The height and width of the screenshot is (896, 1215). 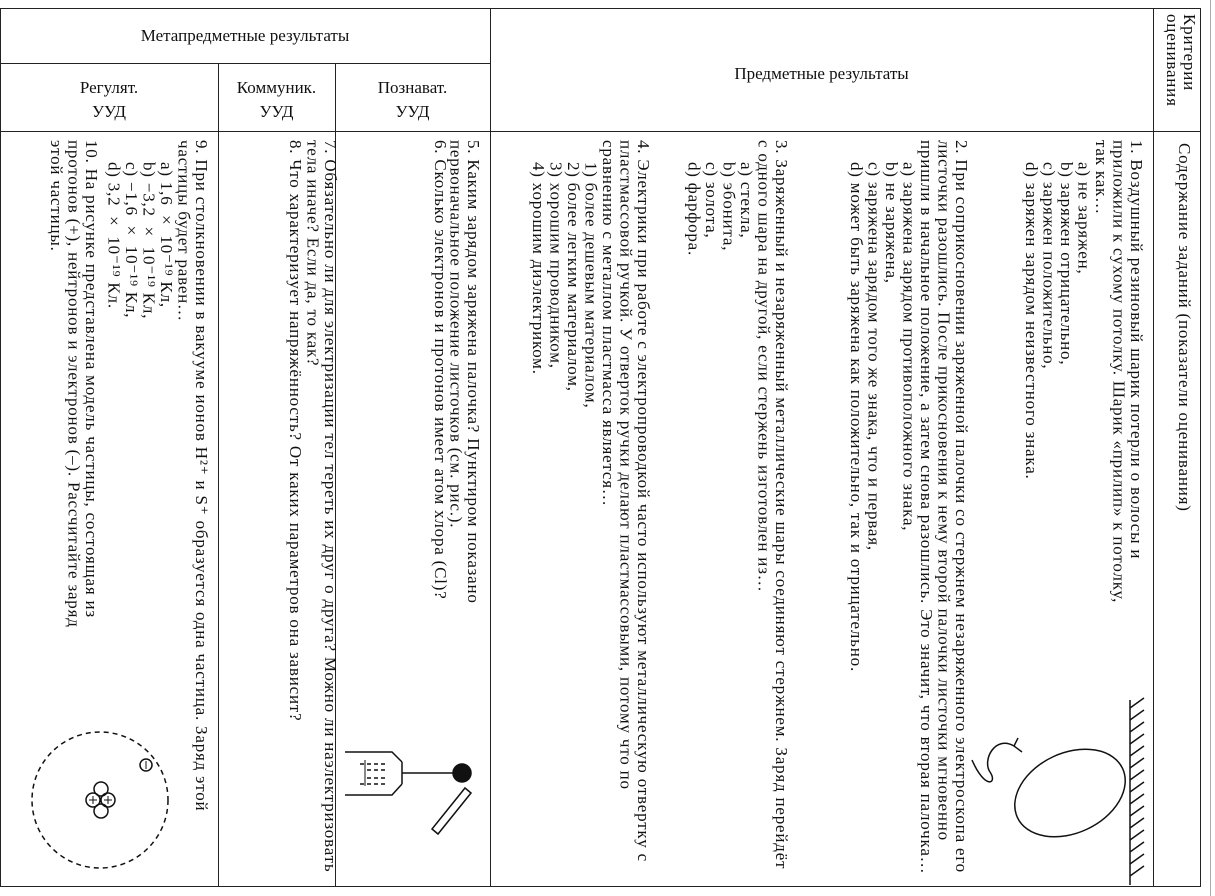 I want to click on balloon-figure, so click(x=1058, y=791).